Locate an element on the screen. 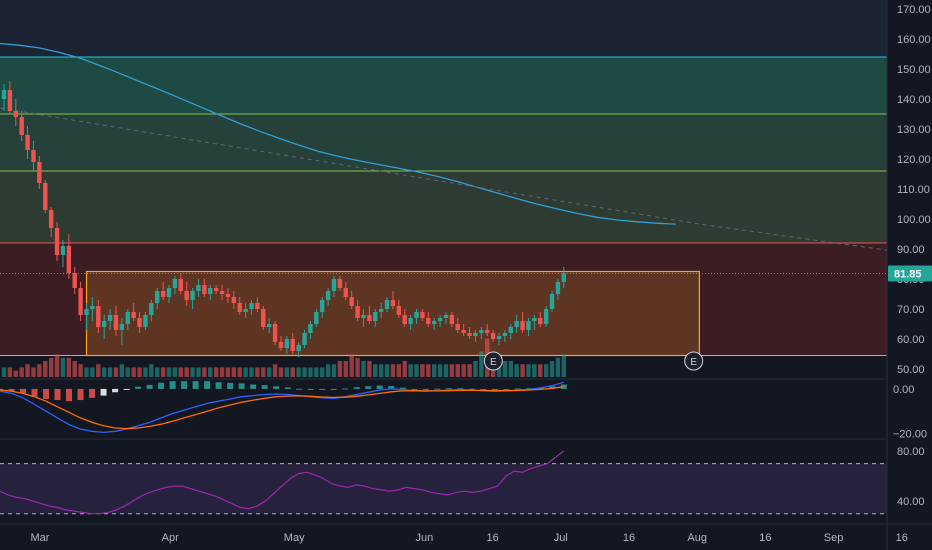 This screenshot has width=932, height=550. earnings-marker-1: E is located at coordinates (694, 361).